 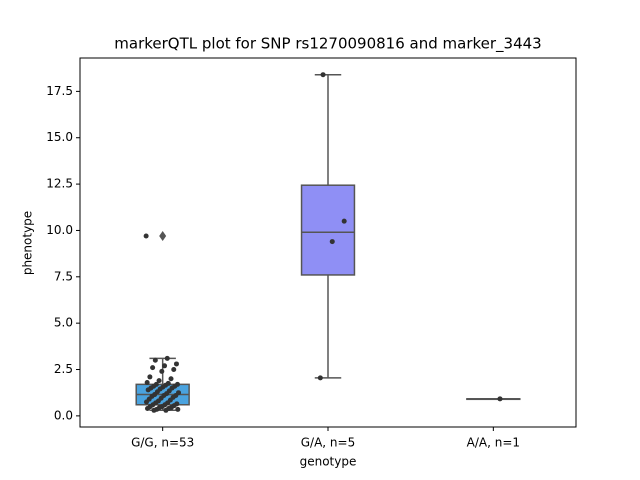 I want to click on box, so click(x=328, y=230).